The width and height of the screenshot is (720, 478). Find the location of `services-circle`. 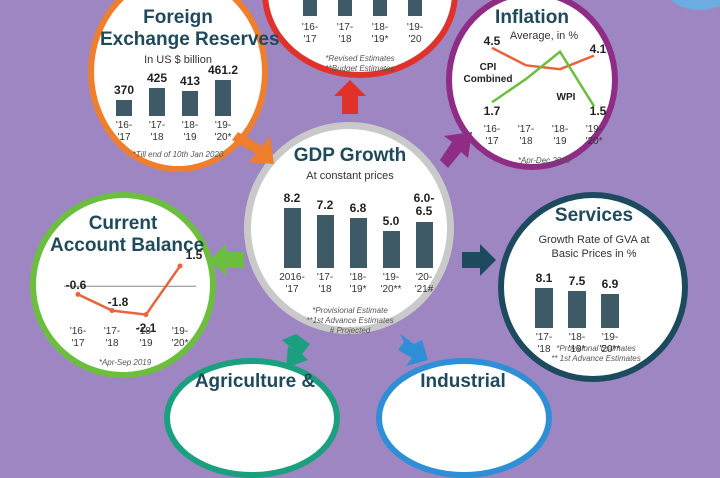

services-circle is located at coordinates (593, 287).